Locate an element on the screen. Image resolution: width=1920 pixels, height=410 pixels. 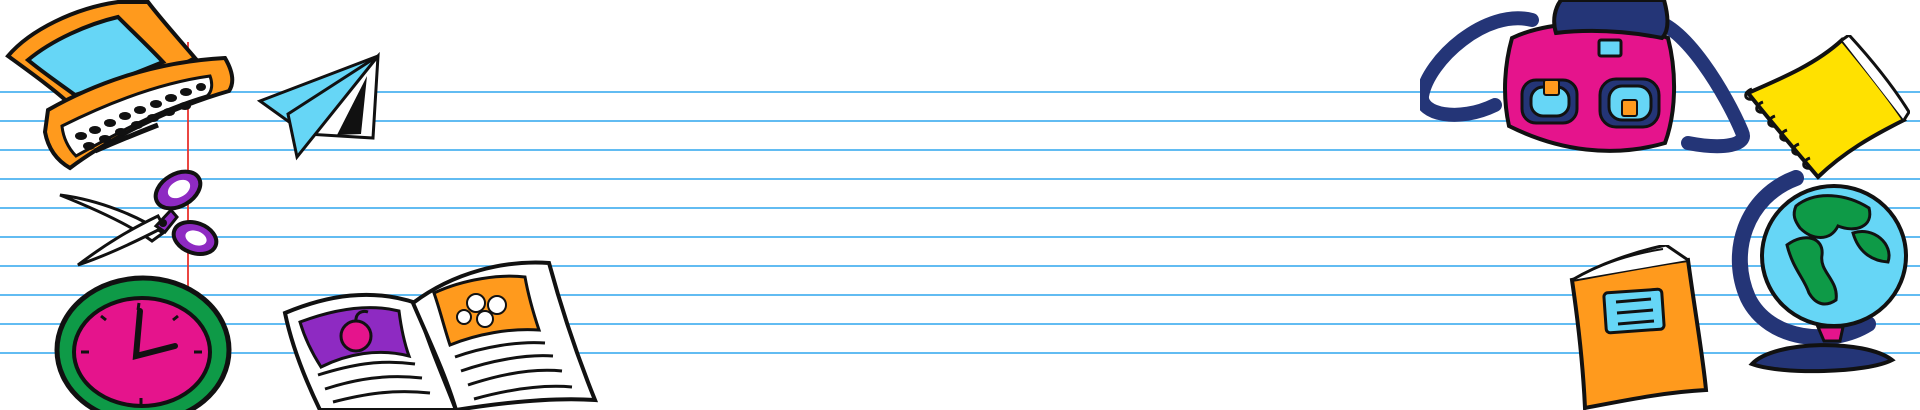
globe-icon is located at coordinates (1819, 272).